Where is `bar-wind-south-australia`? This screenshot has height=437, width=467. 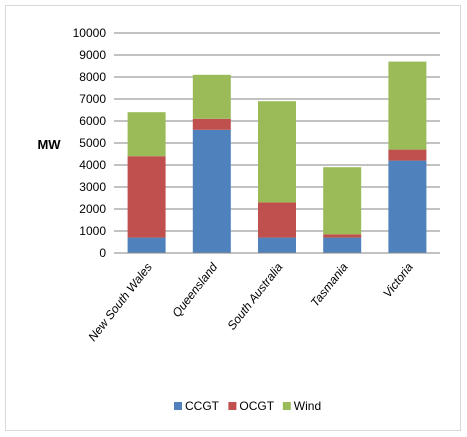
bar-wind-south-australia is located at coordinates (277, 152).